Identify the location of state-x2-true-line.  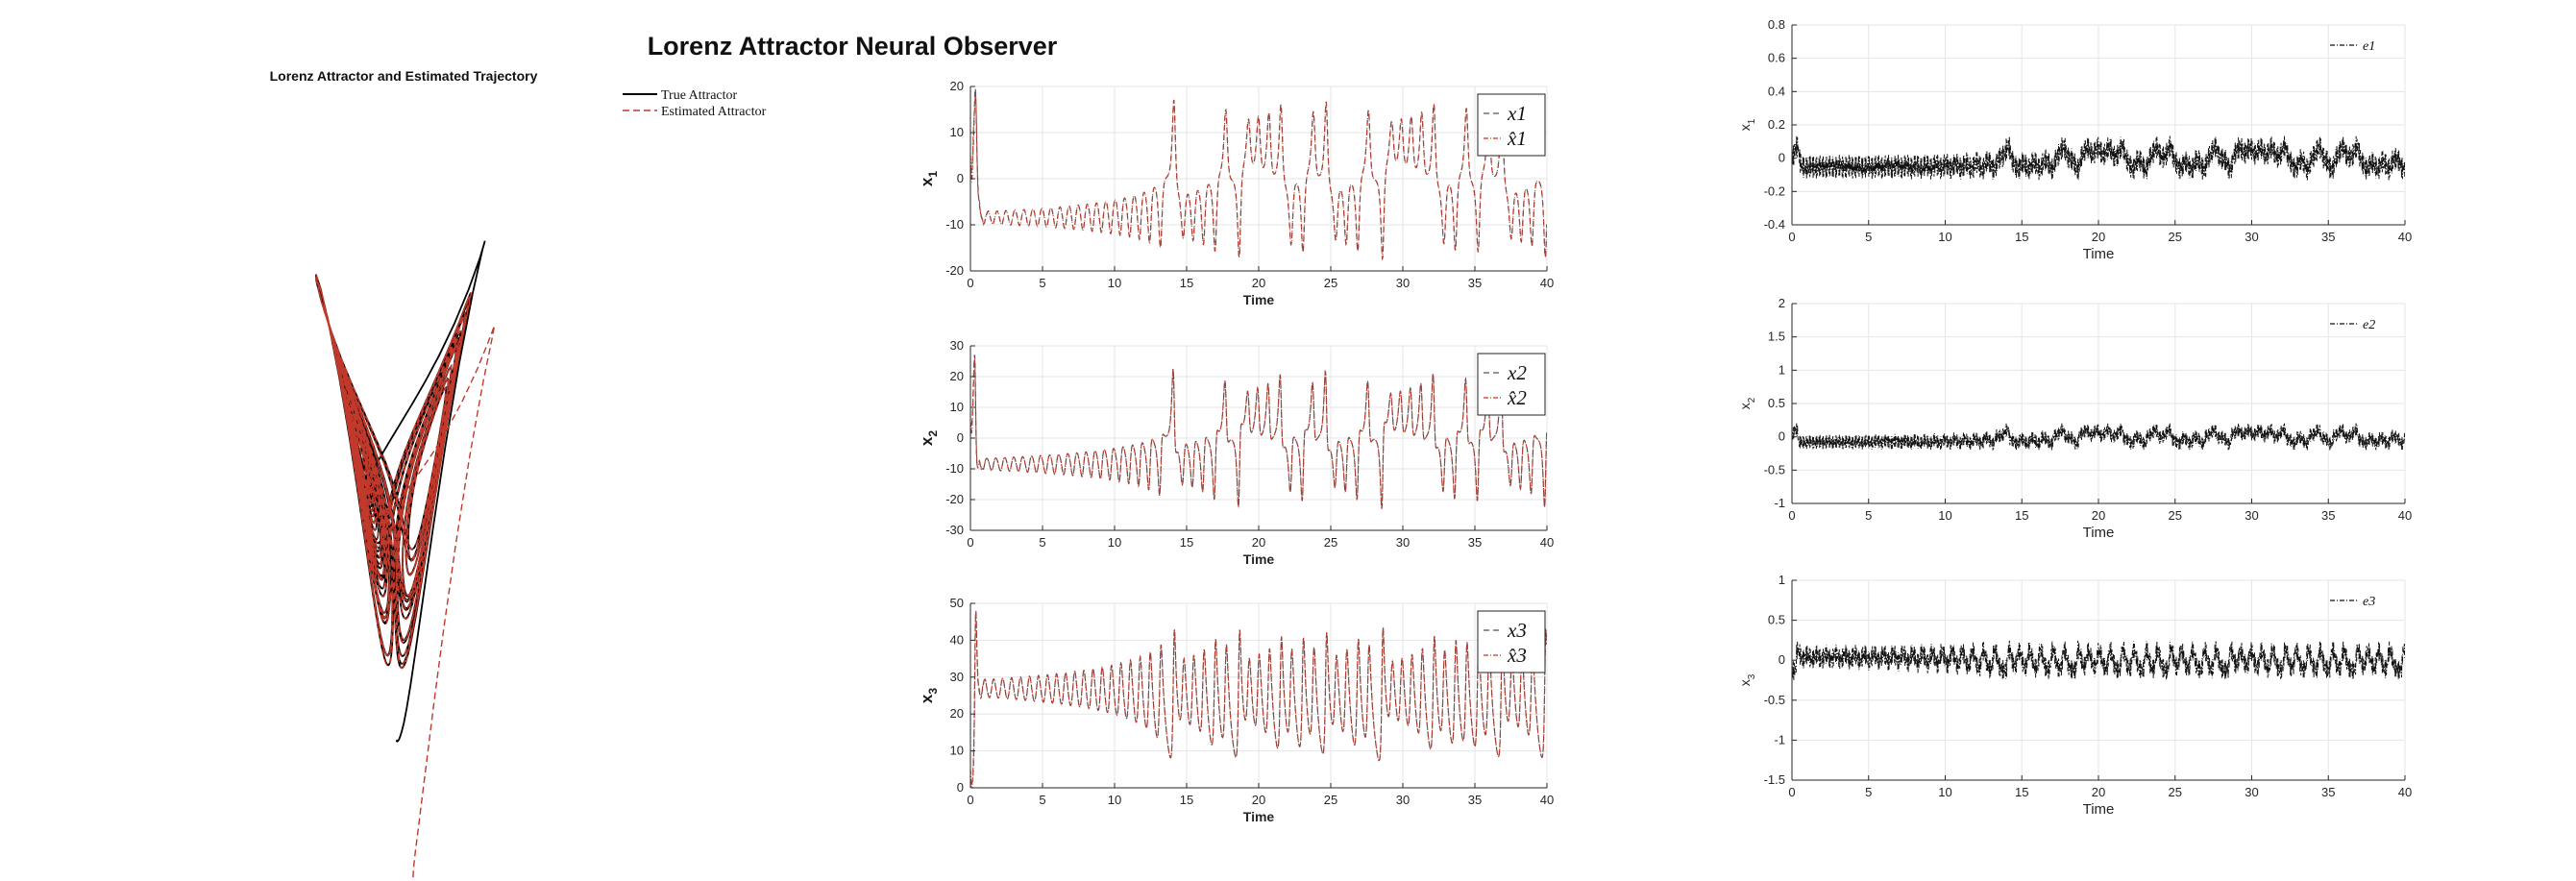
(1258, 432).